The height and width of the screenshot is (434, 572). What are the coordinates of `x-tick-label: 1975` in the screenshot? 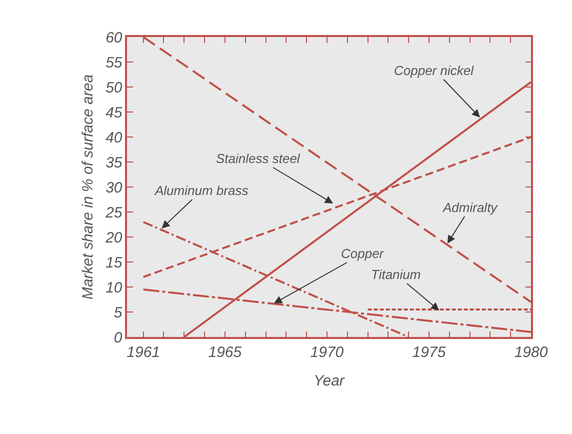 It's located at (429, 352).